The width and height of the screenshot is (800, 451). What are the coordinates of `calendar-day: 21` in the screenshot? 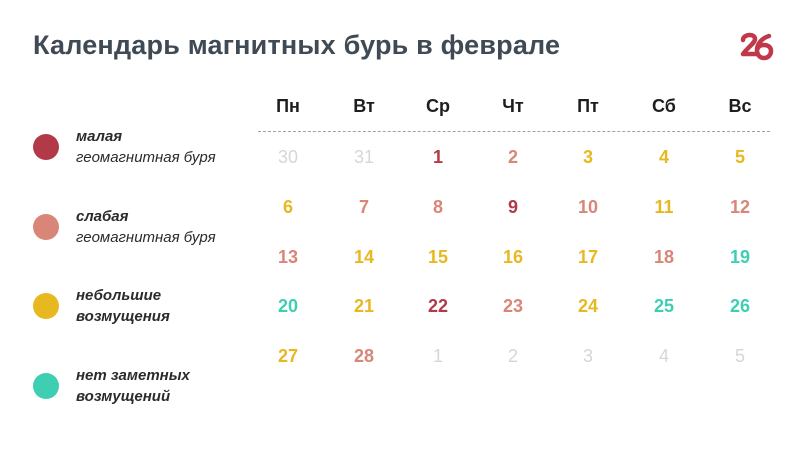 It's located at (364, 306).